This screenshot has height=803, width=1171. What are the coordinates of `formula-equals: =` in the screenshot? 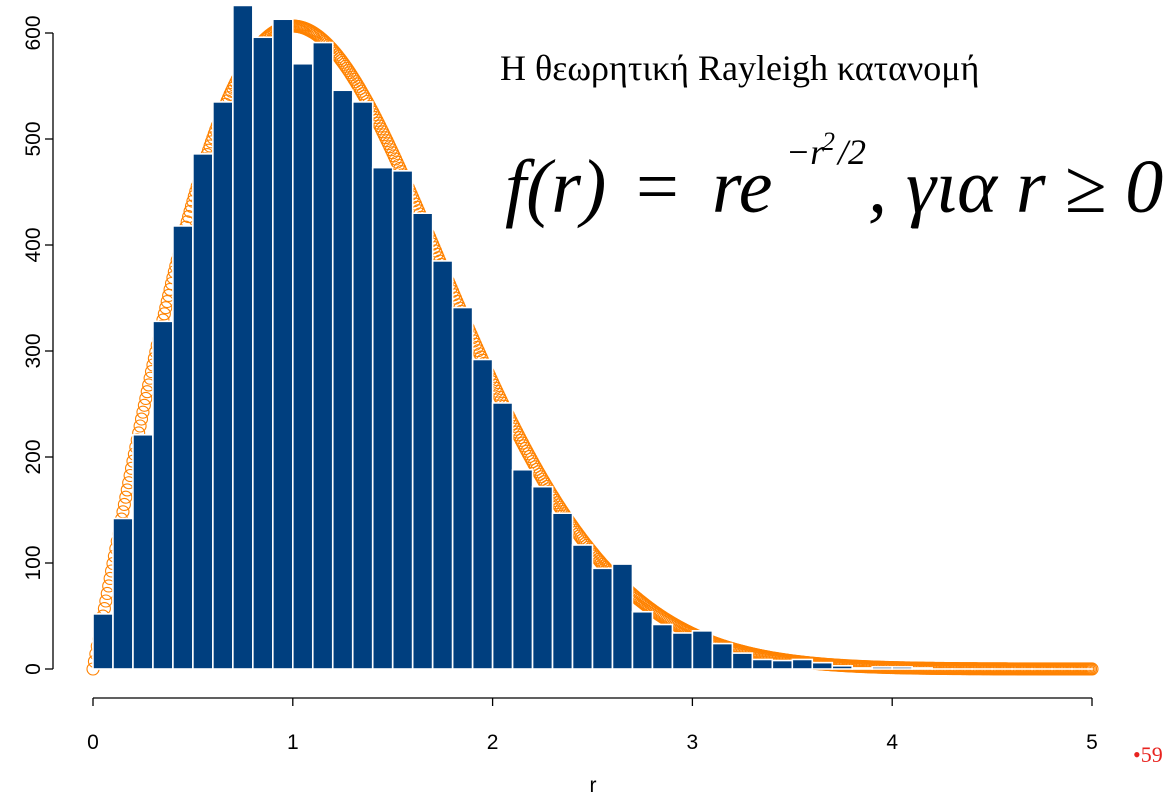 It's located at (657, 187).